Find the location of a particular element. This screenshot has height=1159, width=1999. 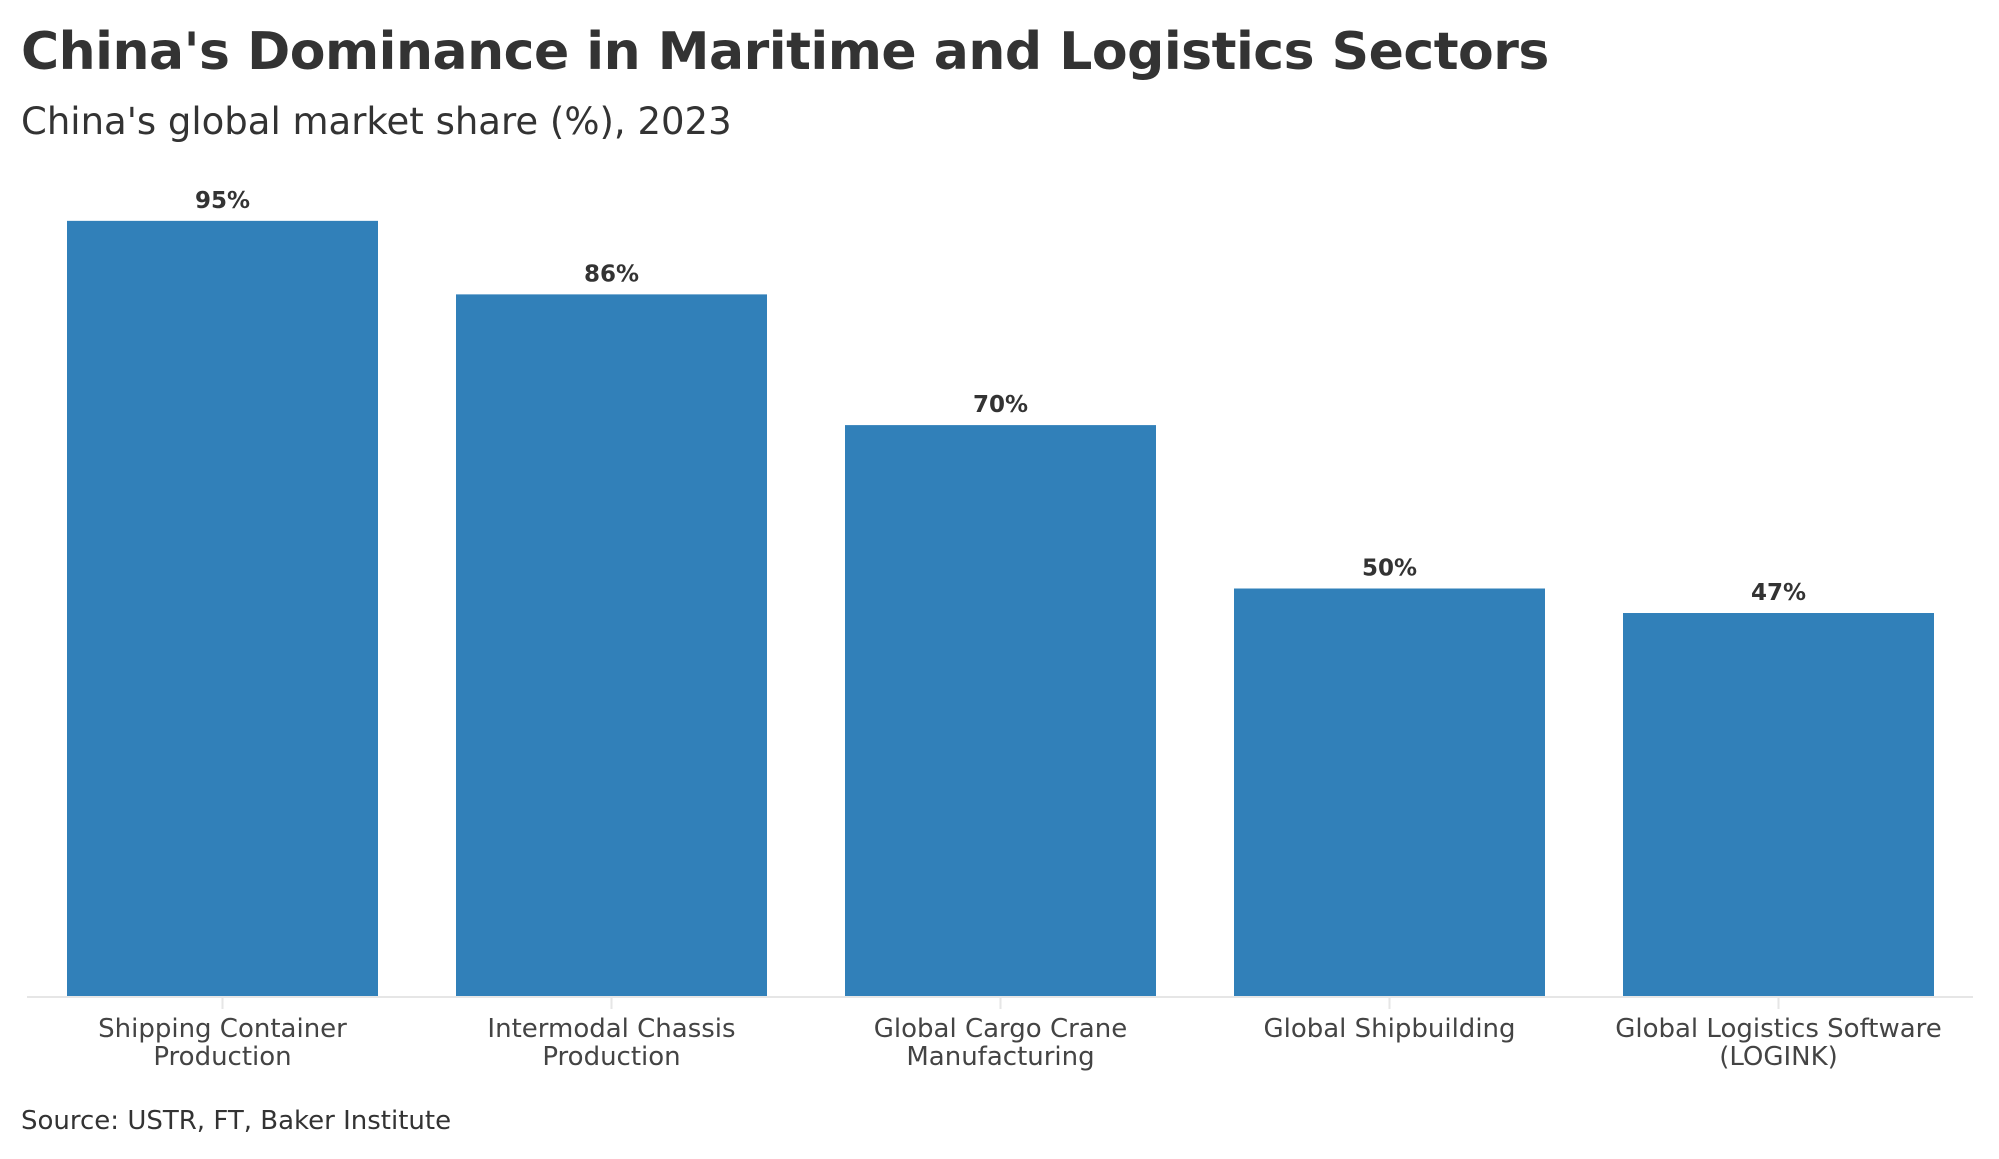

x-tick-label-2: Intermodal Chassis Production is located at coordinates (611, 1043).